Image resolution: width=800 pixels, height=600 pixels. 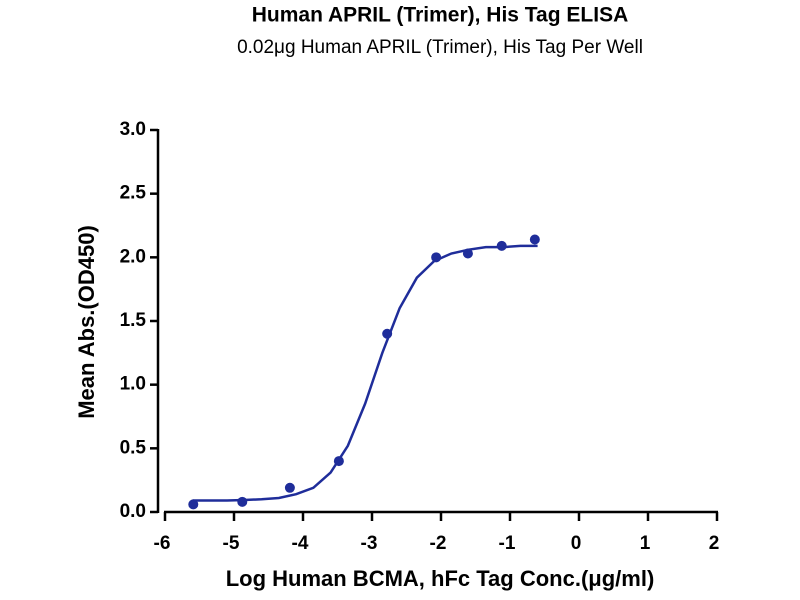 I want to click on x-tick-label: -2, so click(x=438, y=543).